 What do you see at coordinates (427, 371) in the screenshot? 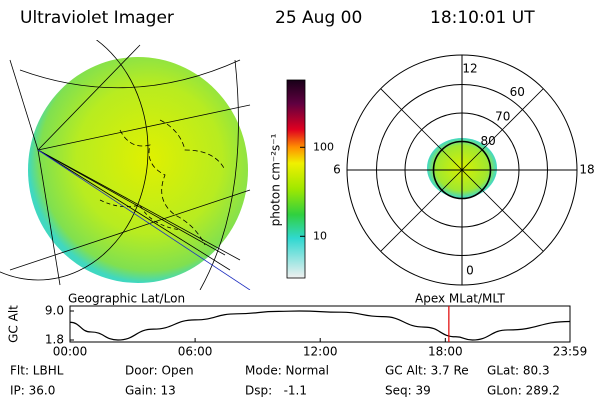
I see `status-field: GC Alt: 3.7 Re` at bounding box center [427, 371].